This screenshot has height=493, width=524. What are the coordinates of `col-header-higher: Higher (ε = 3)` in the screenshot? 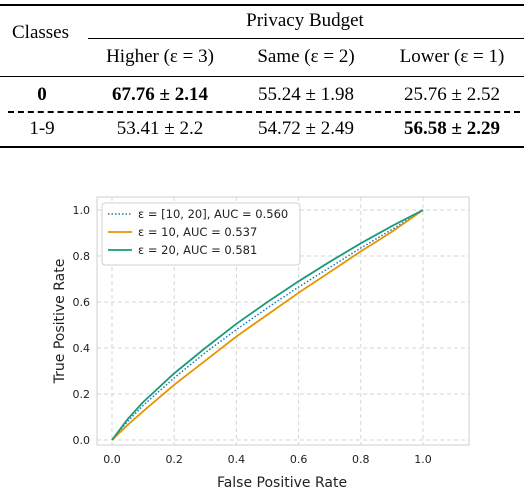 It's located at (160, 56).